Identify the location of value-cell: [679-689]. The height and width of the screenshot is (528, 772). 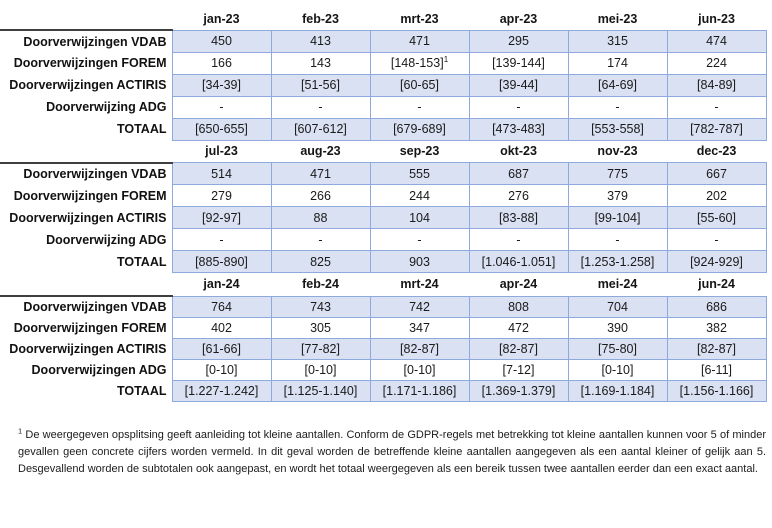
(419, 129).